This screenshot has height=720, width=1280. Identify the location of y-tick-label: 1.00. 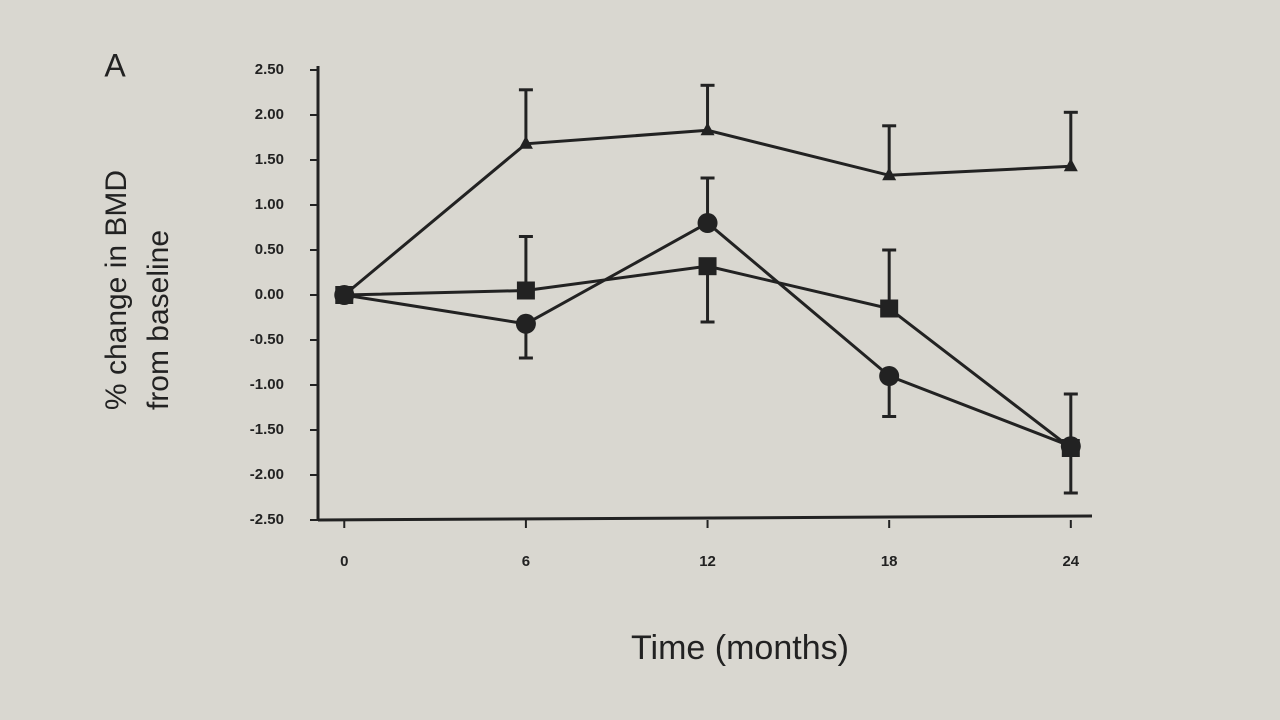
(269, 204).